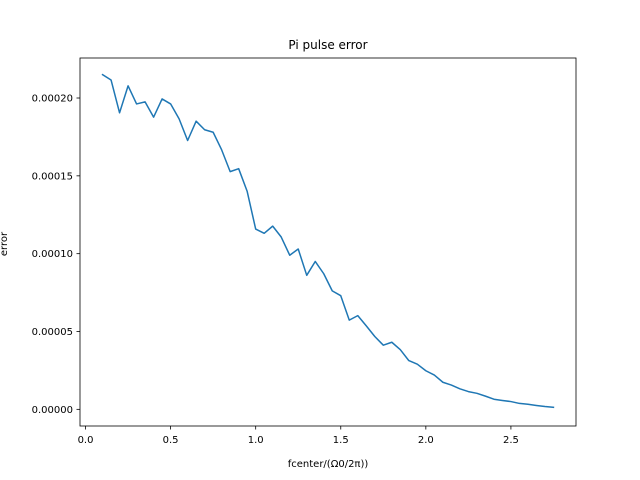 Image resolution: width=640 pixels, height=480 pixels. I want to click on y-tick-label: 0.00015, so click(52, 176).